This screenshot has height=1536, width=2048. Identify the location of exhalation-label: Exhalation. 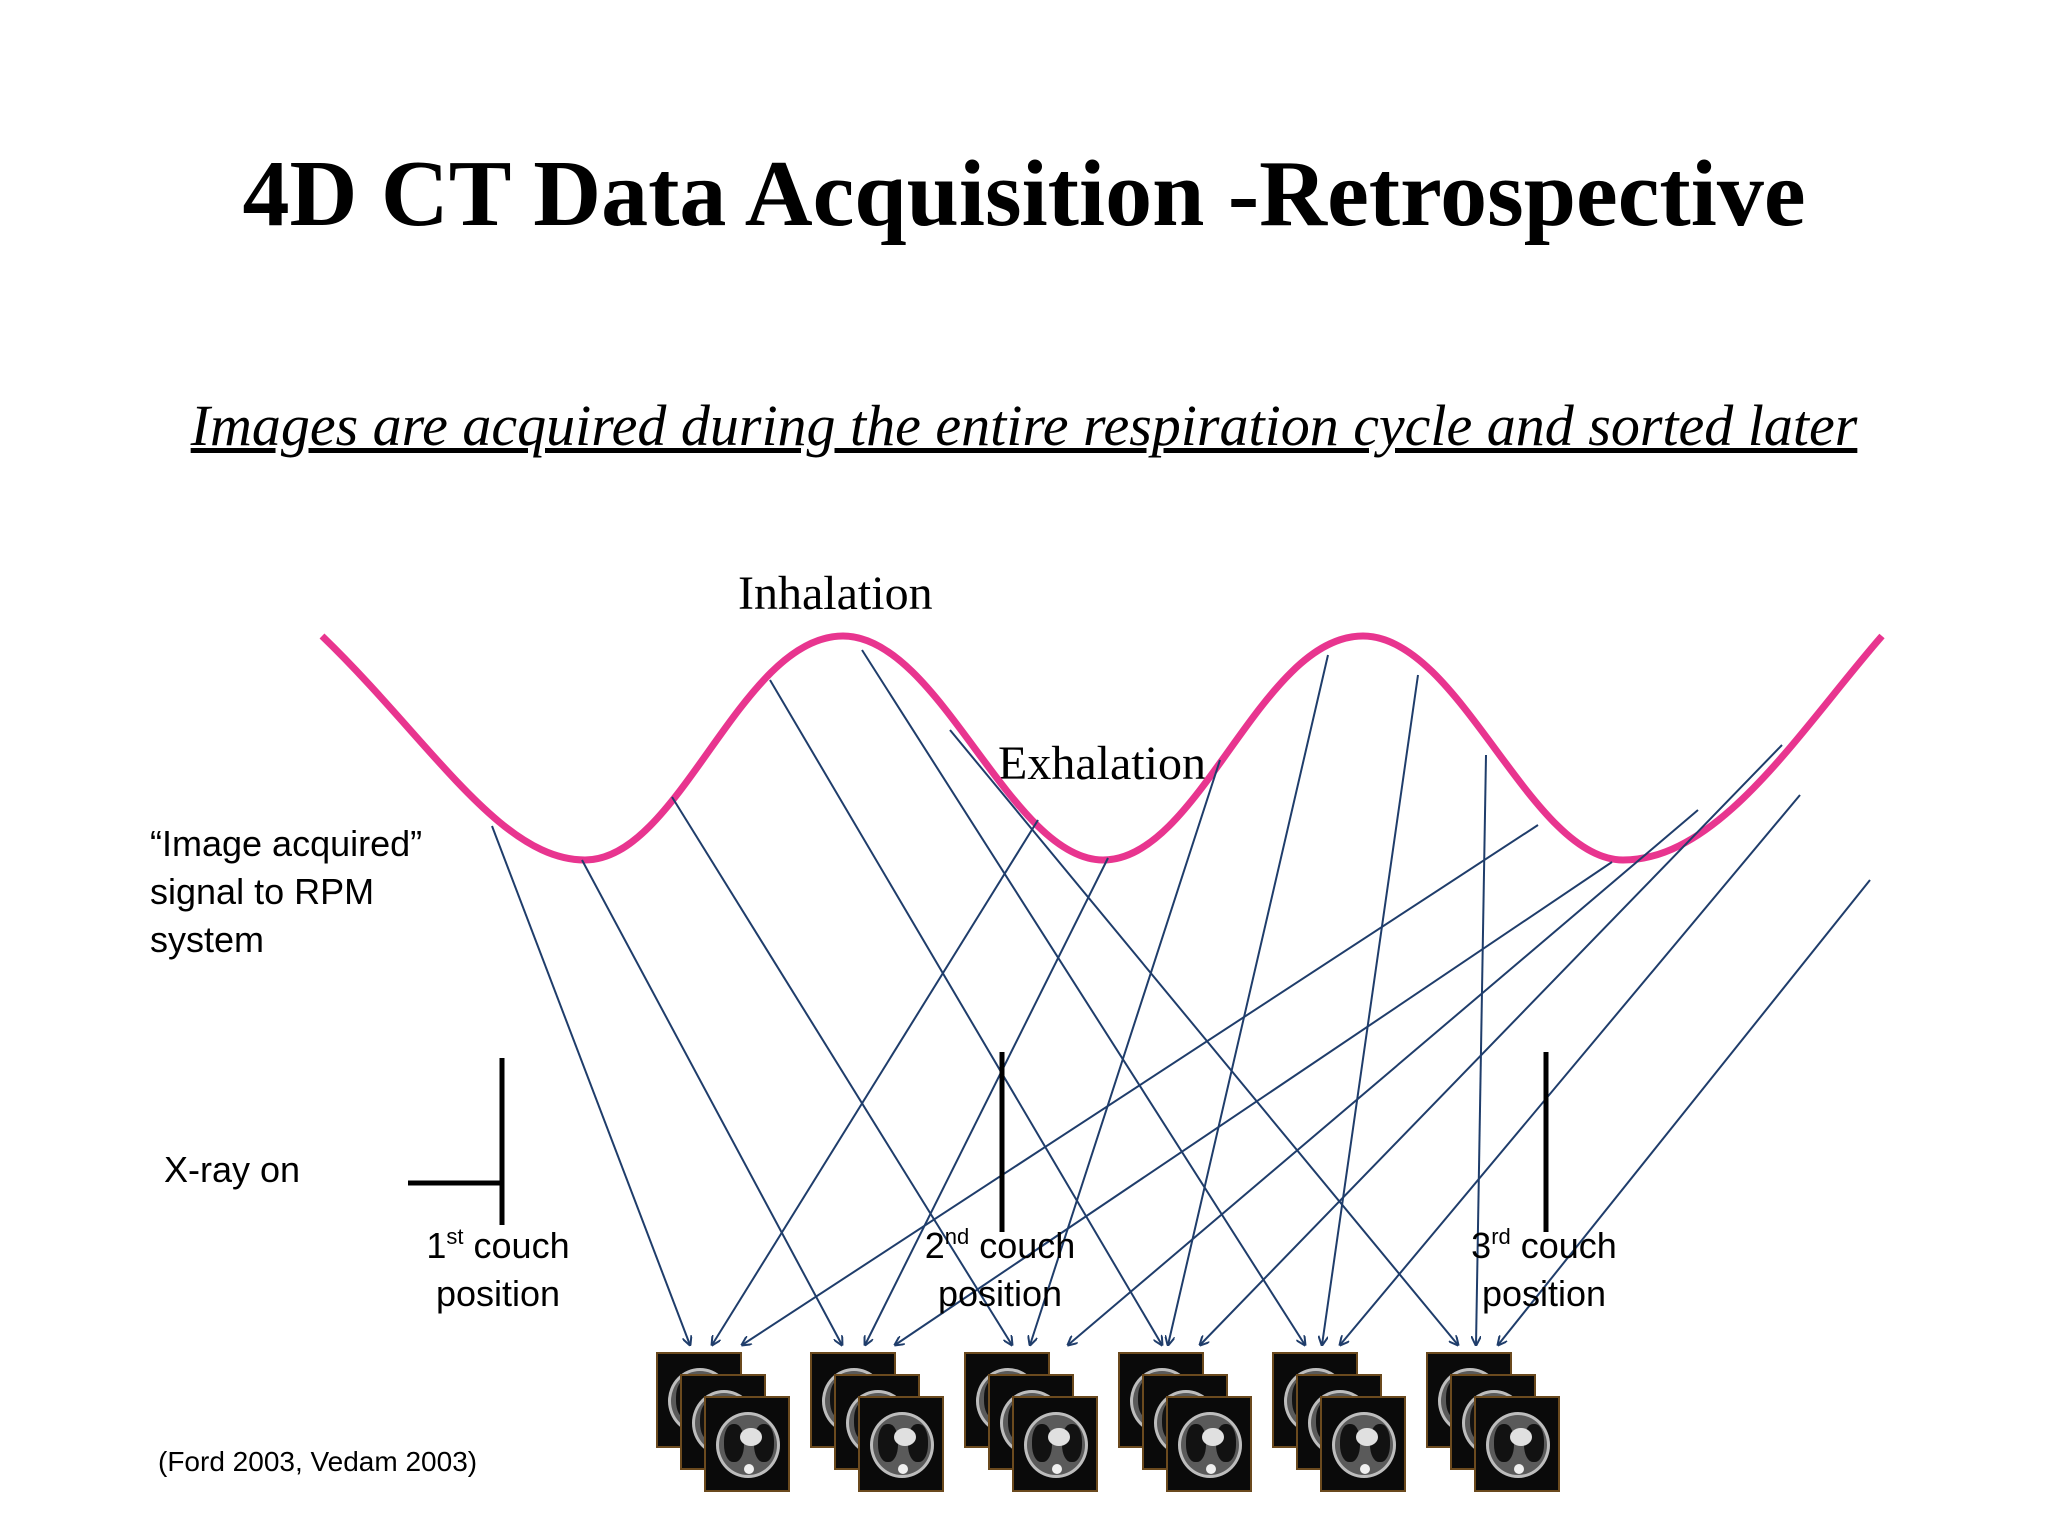
(1102, 763).